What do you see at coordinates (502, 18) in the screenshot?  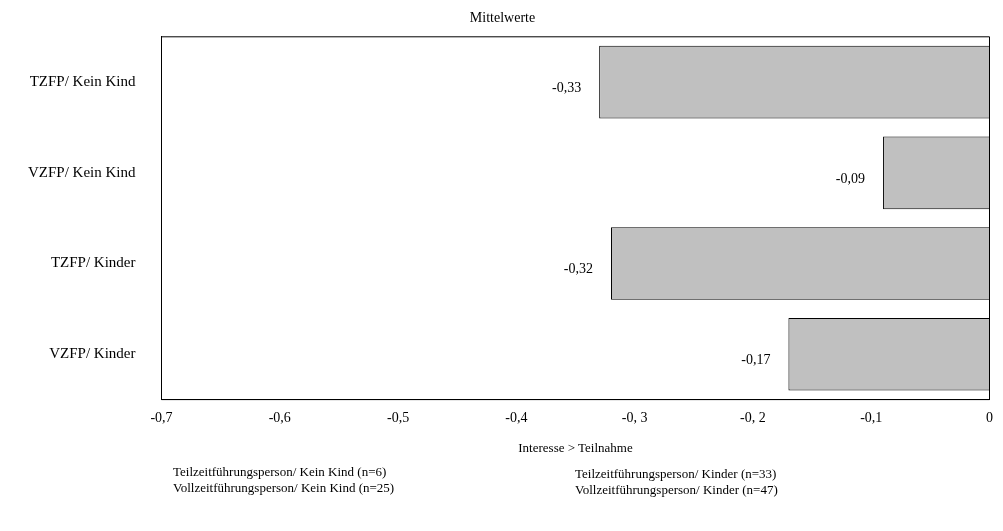 I see `chart-title: Mittelwerte` at bounding box center [502, 18].